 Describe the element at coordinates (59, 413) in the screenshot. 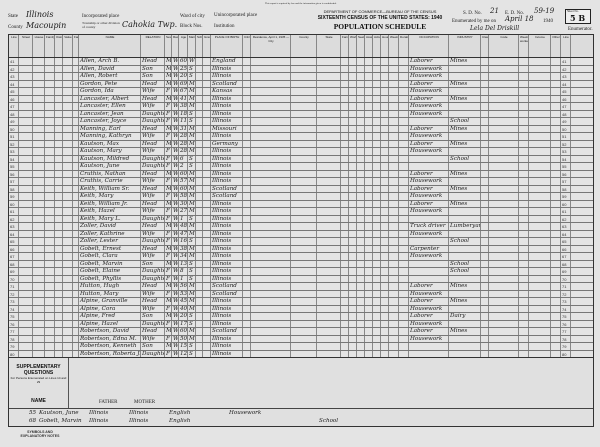

I see `supplementary-name: Kautson, June` at that location.